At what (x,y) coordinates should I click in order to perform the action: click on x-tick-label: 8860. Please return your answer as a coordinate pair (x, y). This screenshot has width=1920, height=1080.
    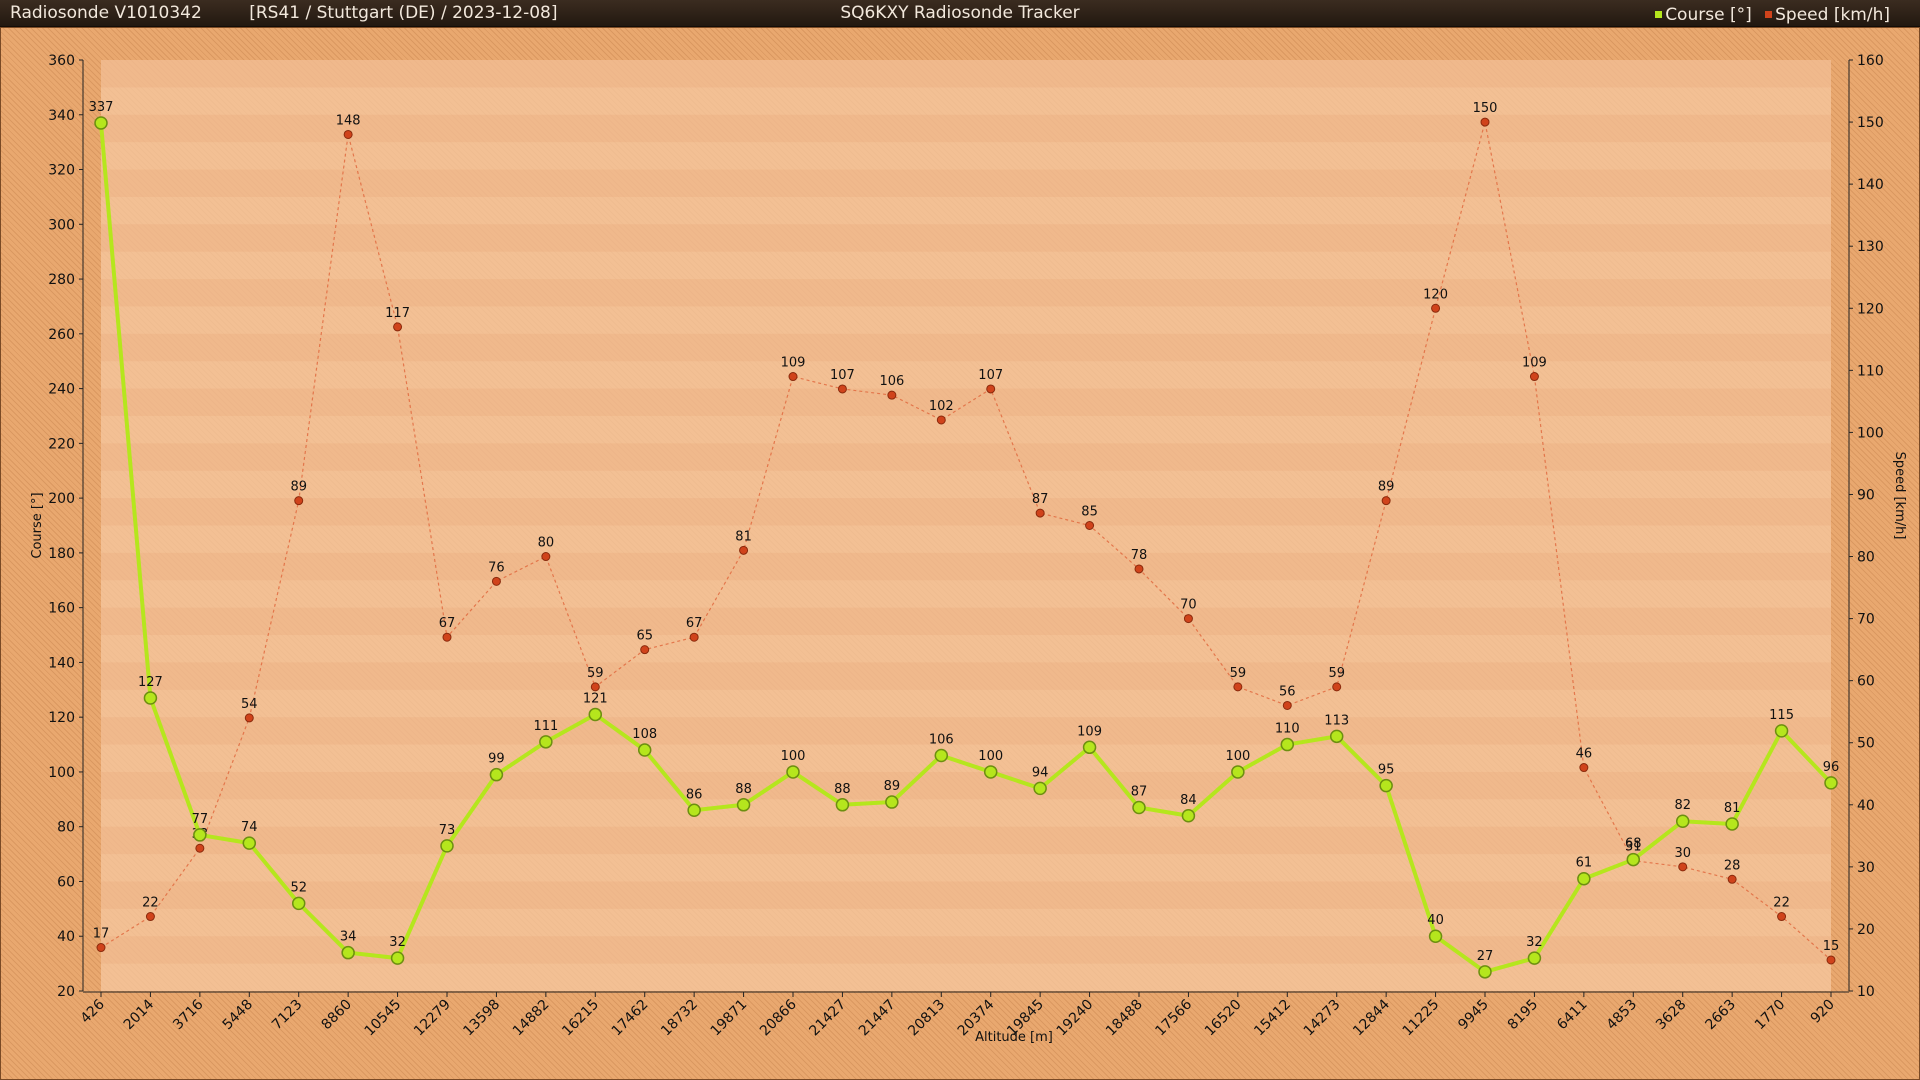
    Looking at the image, I should click on (336, 1015).